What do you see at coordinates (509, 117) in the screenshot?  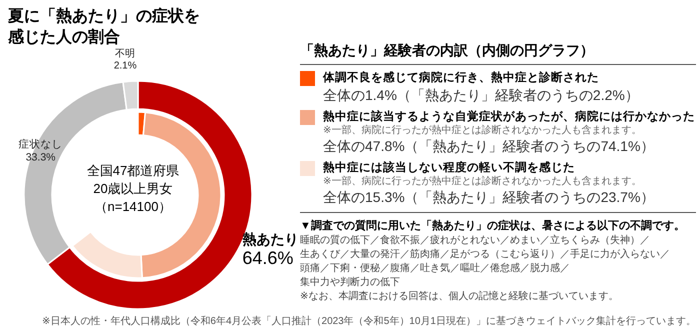 I see `legend-label: 熱中症に該当するような自覚症状があったが、病院には行かなかった` at bounding box center [509, 117].